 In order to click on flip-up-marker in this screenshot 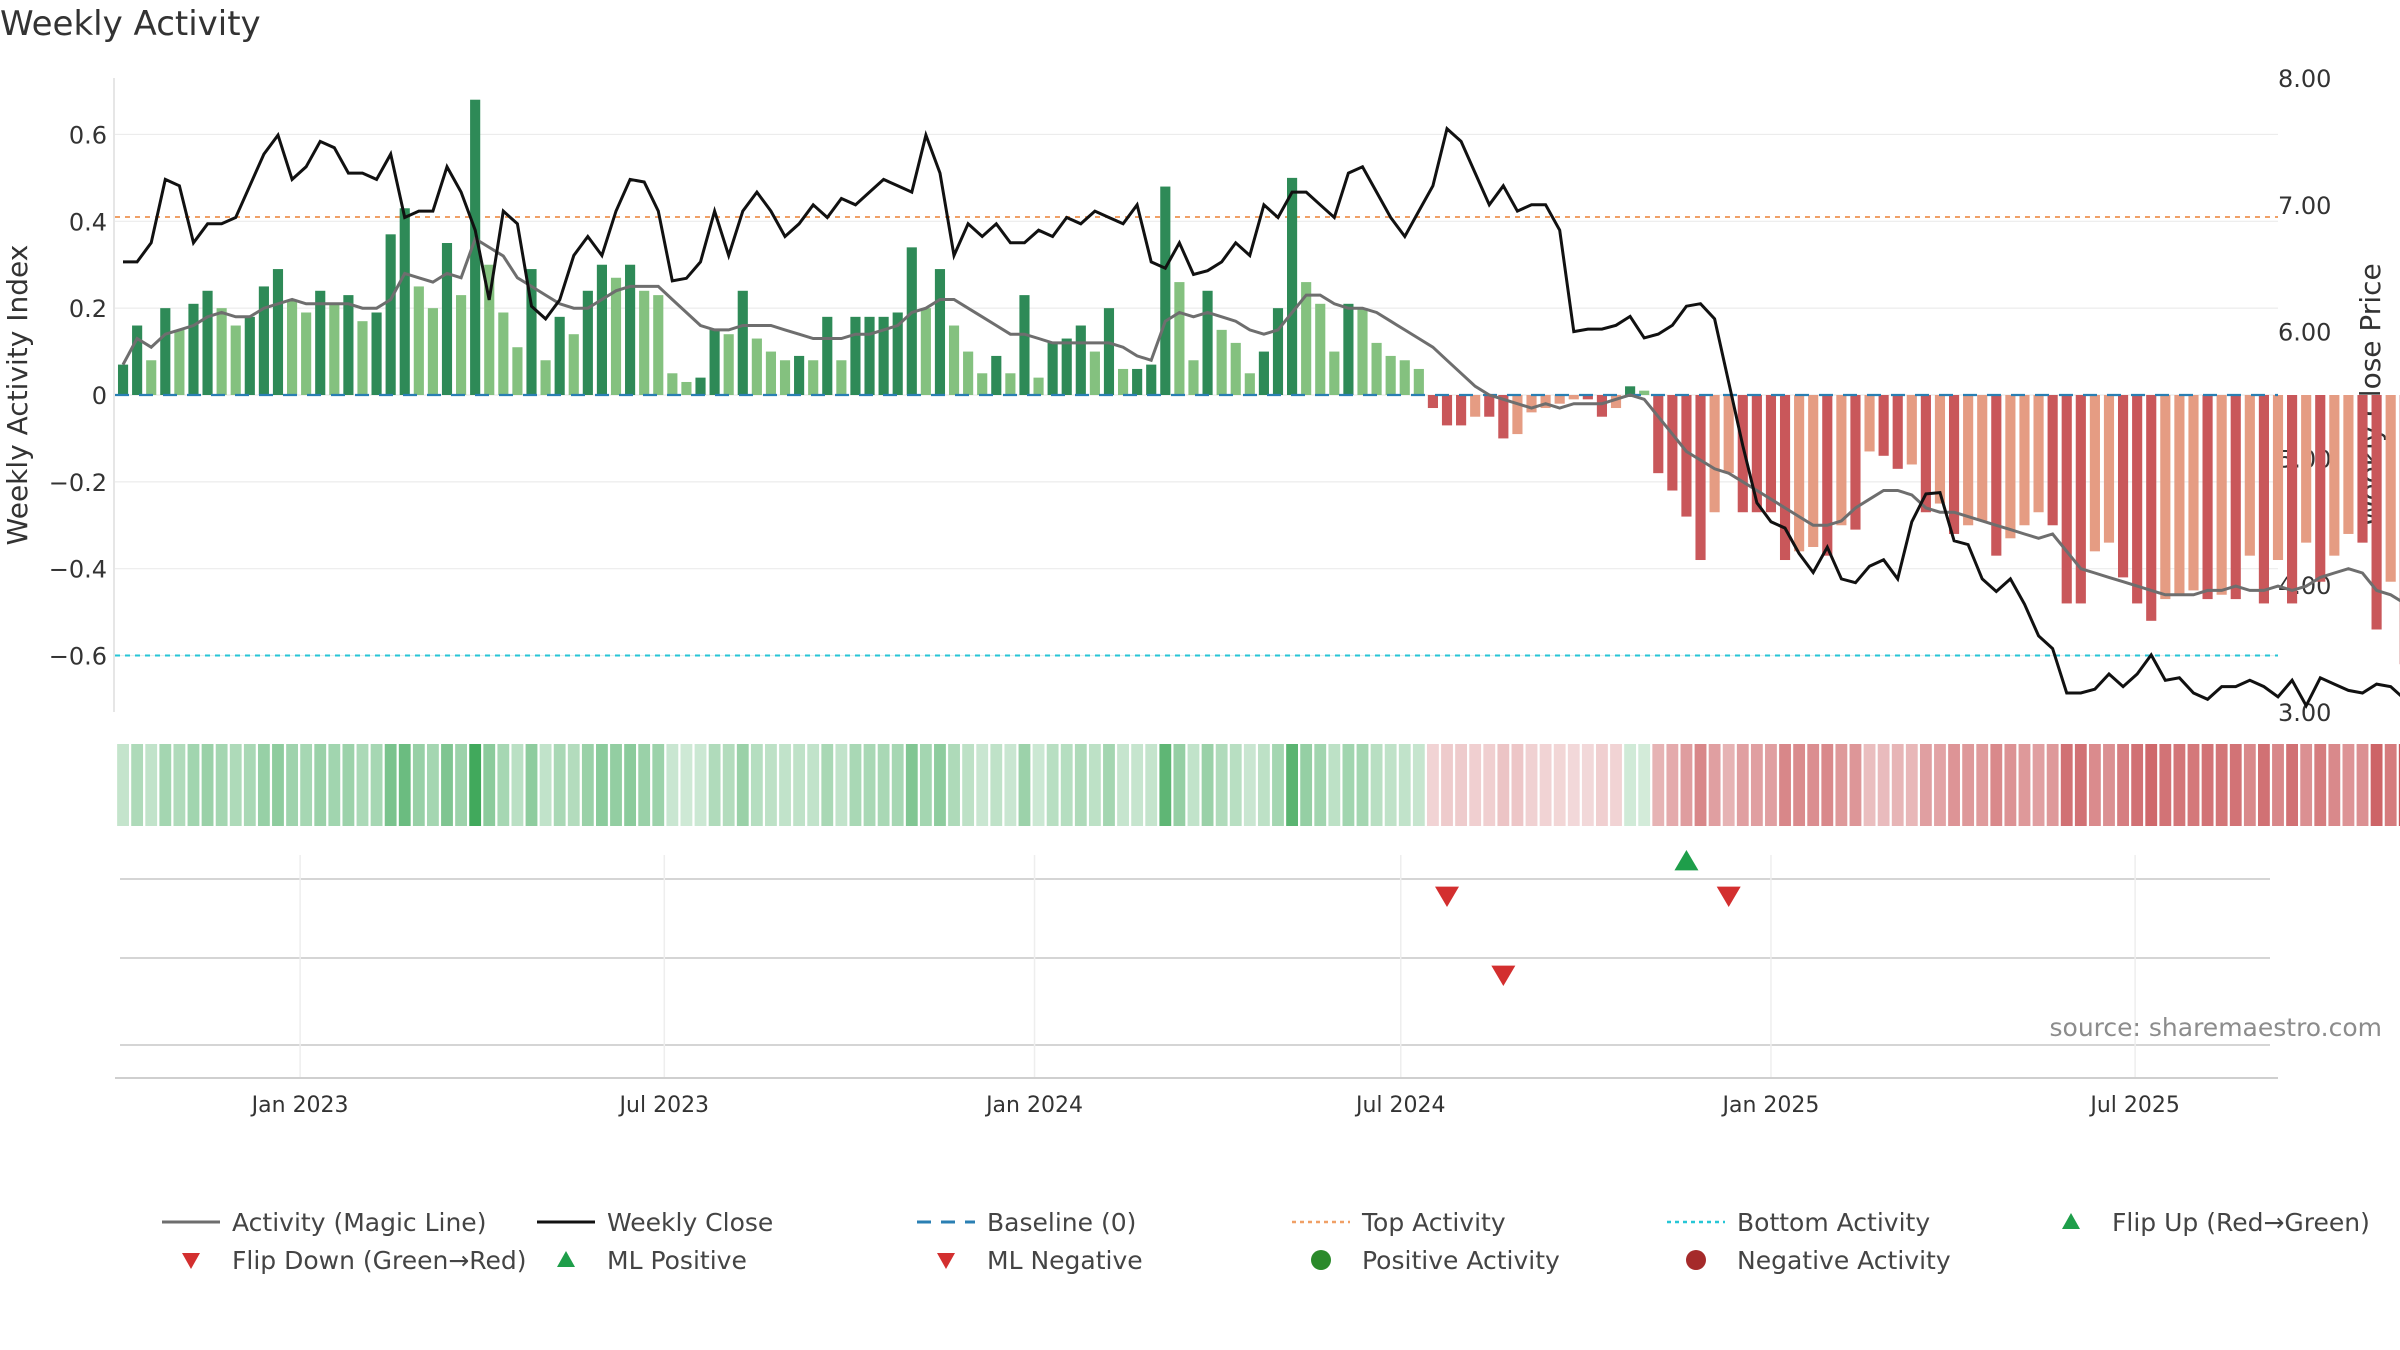, I will do `click(1686, 860)`.